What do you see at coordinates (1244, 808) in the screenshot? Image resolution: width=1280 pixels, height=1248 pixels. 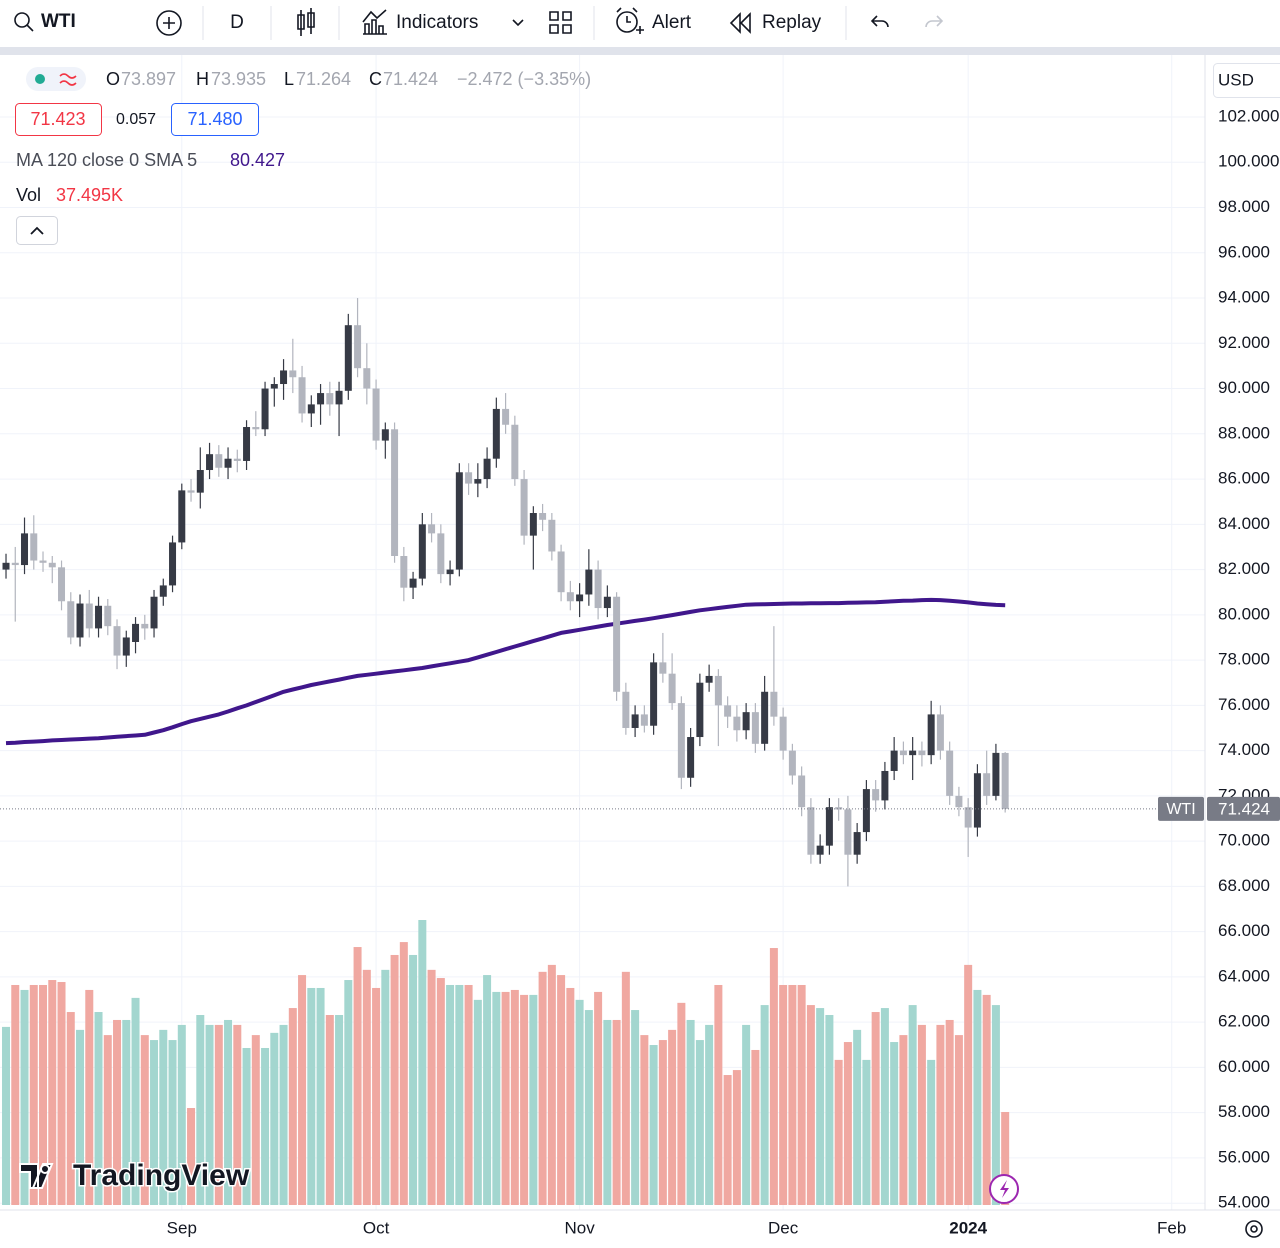 I see `last-price-text: 71.424` at bounding box center [1244, 808].